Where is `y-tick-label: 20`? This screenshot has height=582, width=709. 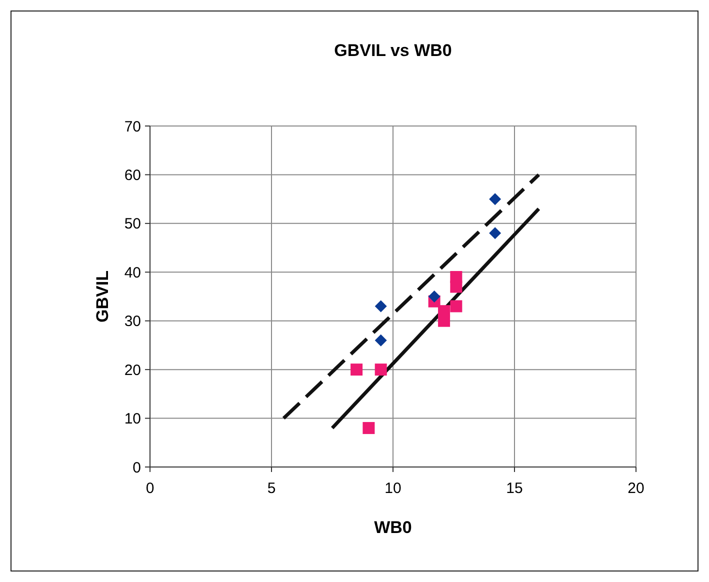 y-tick-label: 20 is located at coordinates (132, 370).